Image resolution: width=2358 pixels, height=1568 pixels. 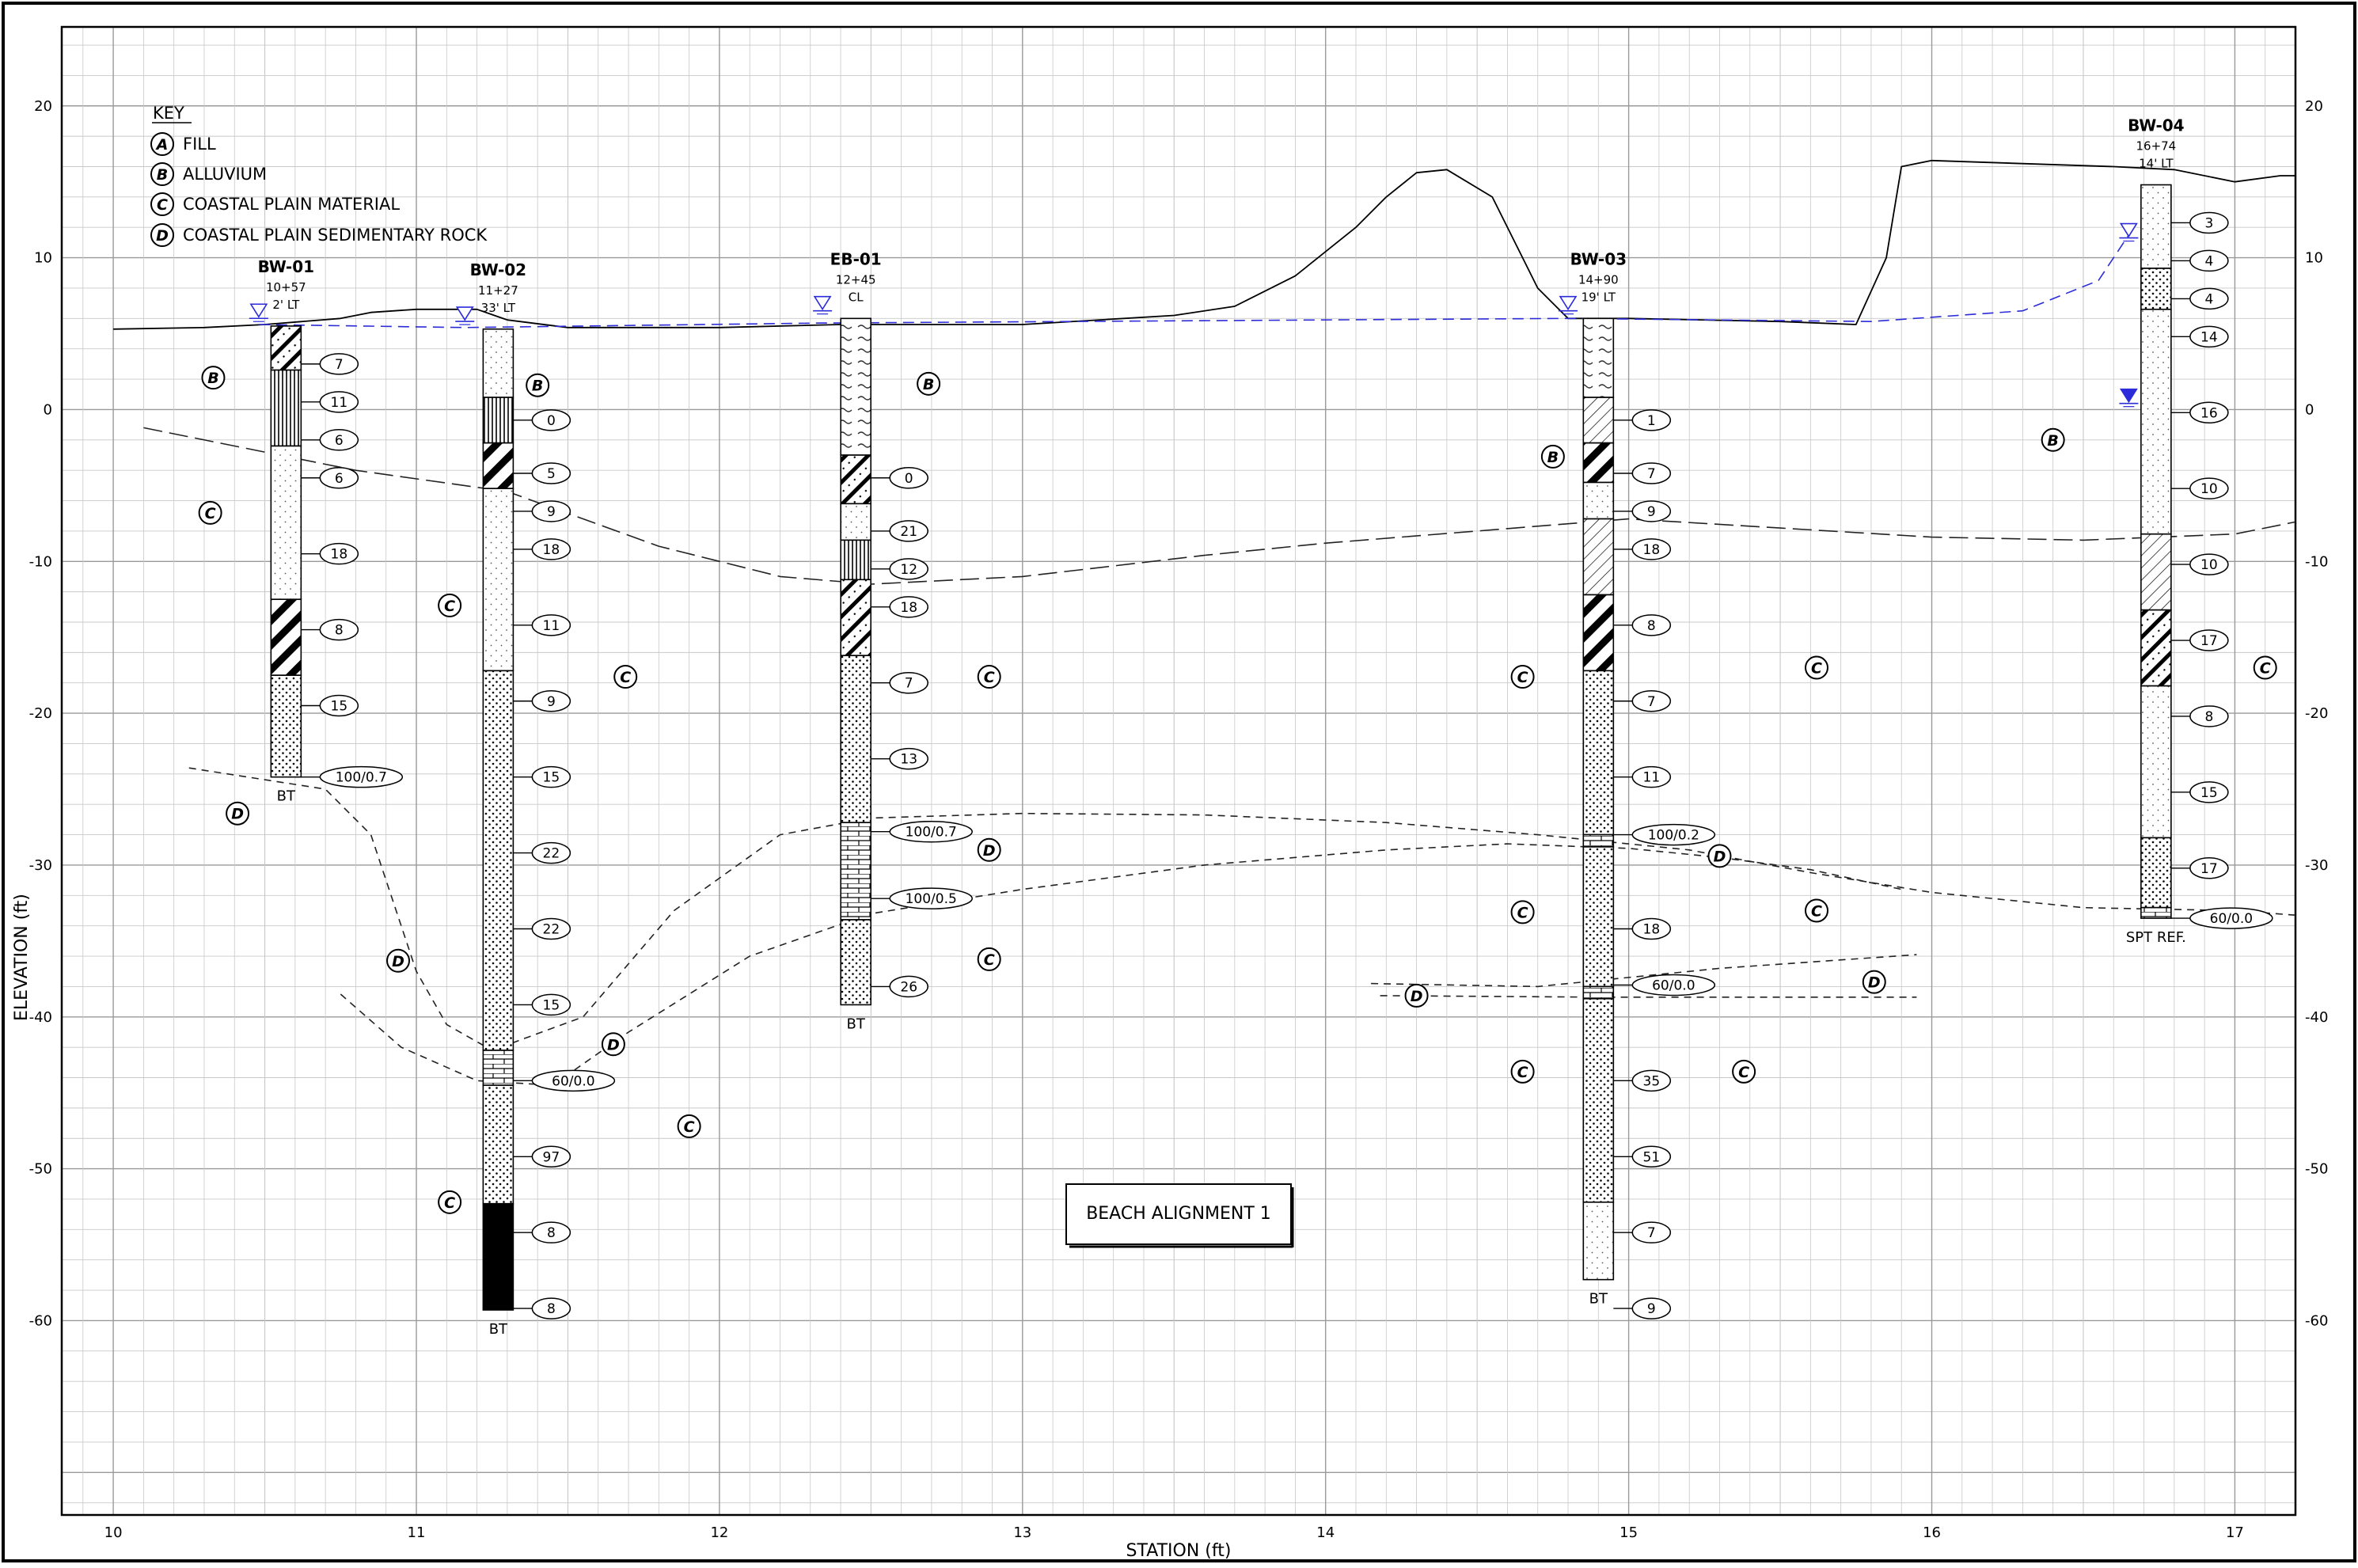 I want to click on spt-value: 13, so click(x=908, y=760).